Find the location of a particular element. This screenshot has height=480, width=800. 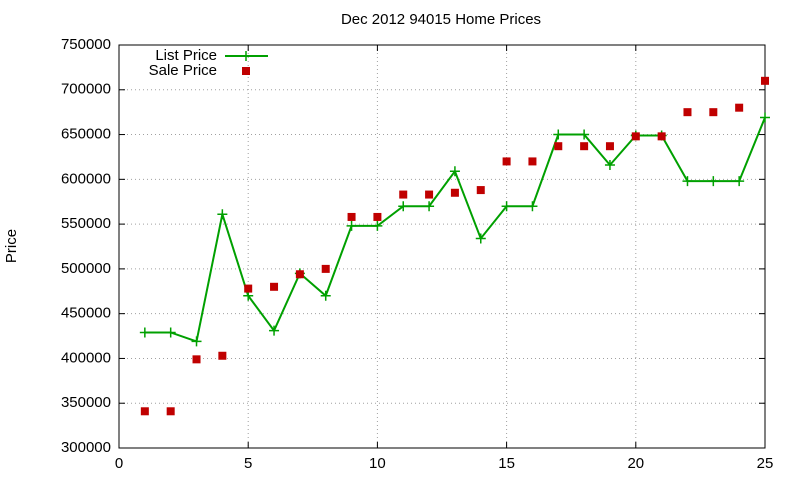

x-tick-label: 5 is located at coordinates (248, 463).